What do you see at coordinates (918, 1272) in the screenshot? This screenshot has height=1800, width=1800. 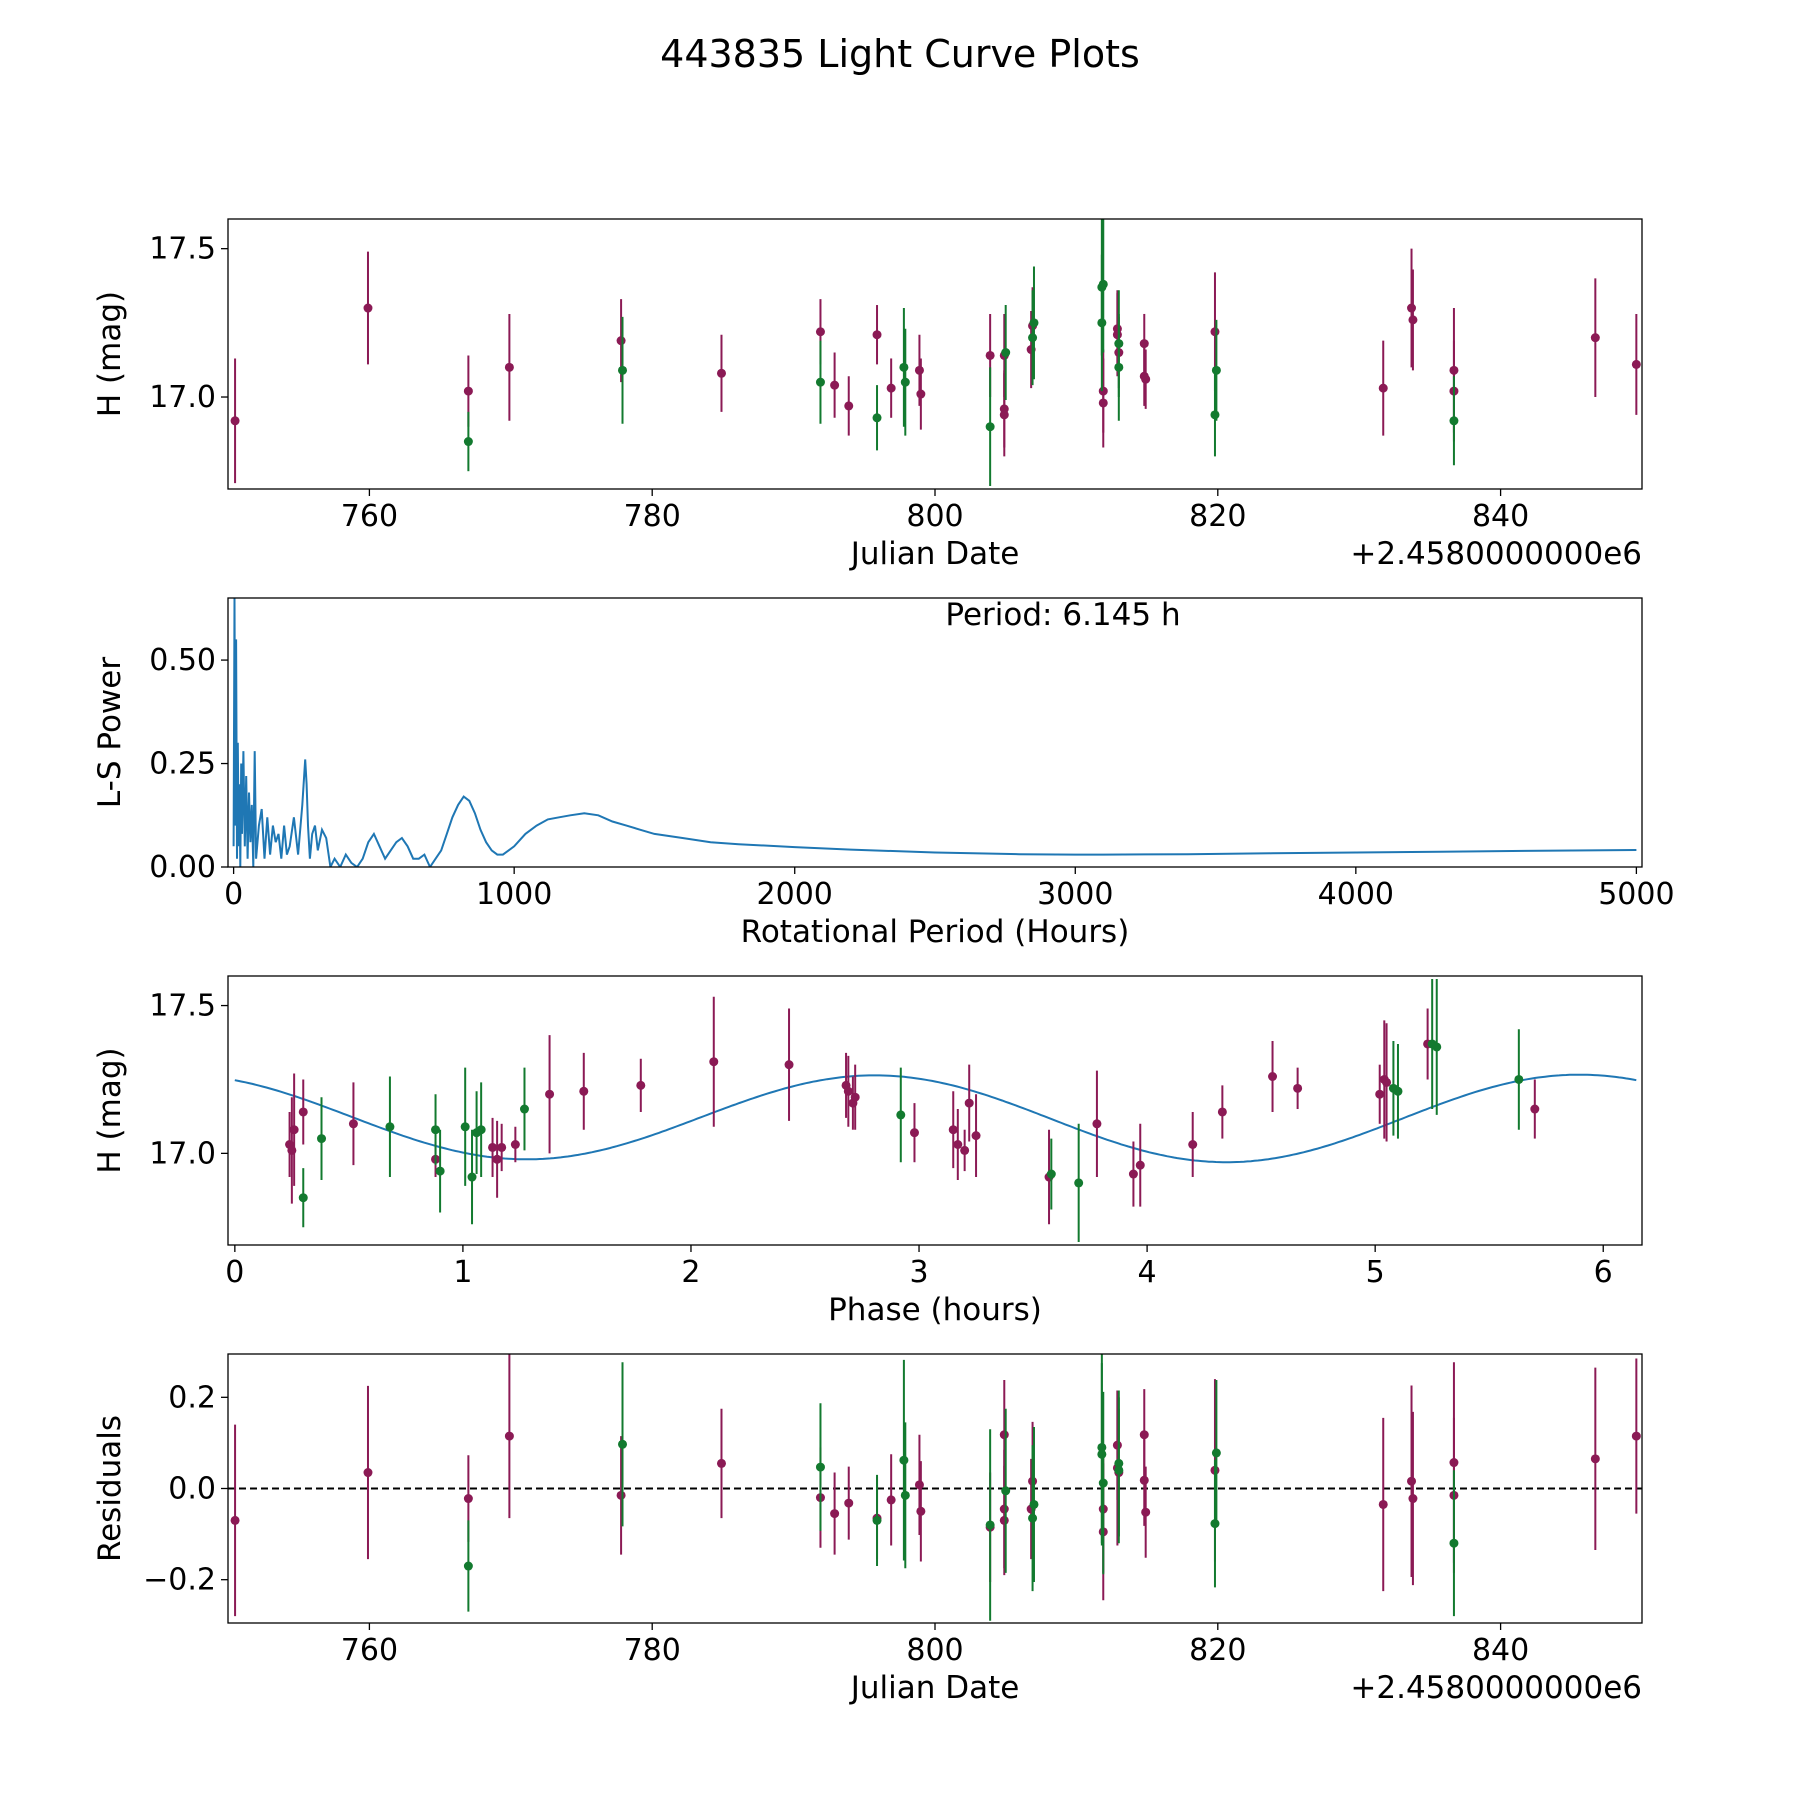 I see `x-tick-label: 3` at bounding box center [918, 1272].